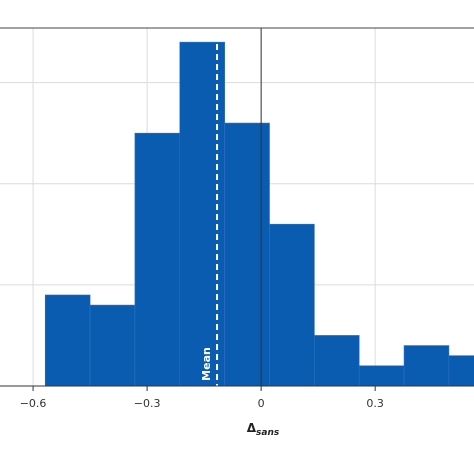 The height and width of the screenshot is (474, 474). I want to click on x-label-sub: sans, so click(268, 433).